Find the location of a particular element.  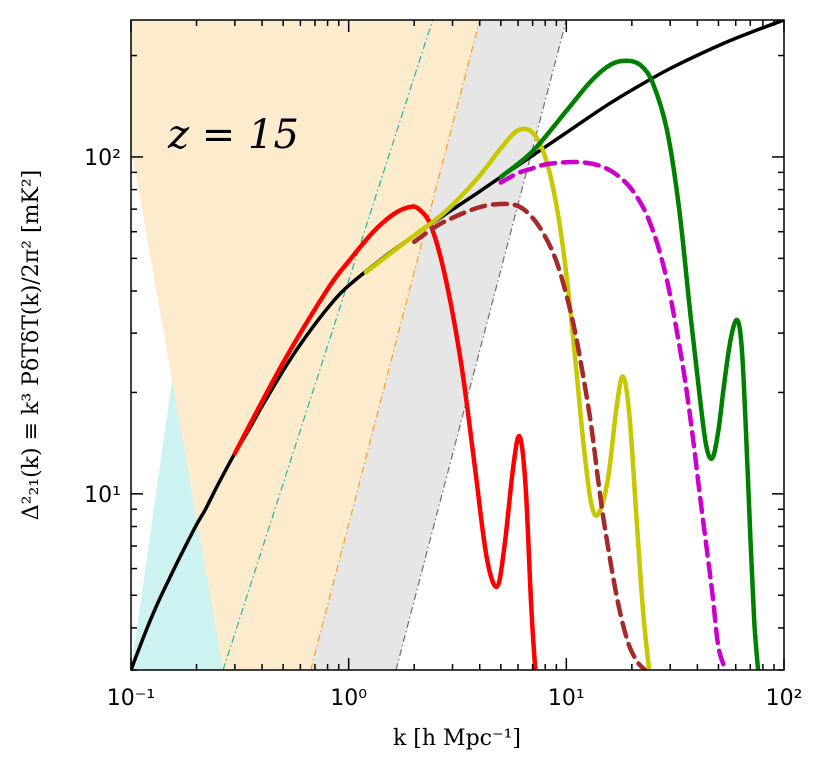

y-tick-label: 10¹ is located at coordinates (102, 495).